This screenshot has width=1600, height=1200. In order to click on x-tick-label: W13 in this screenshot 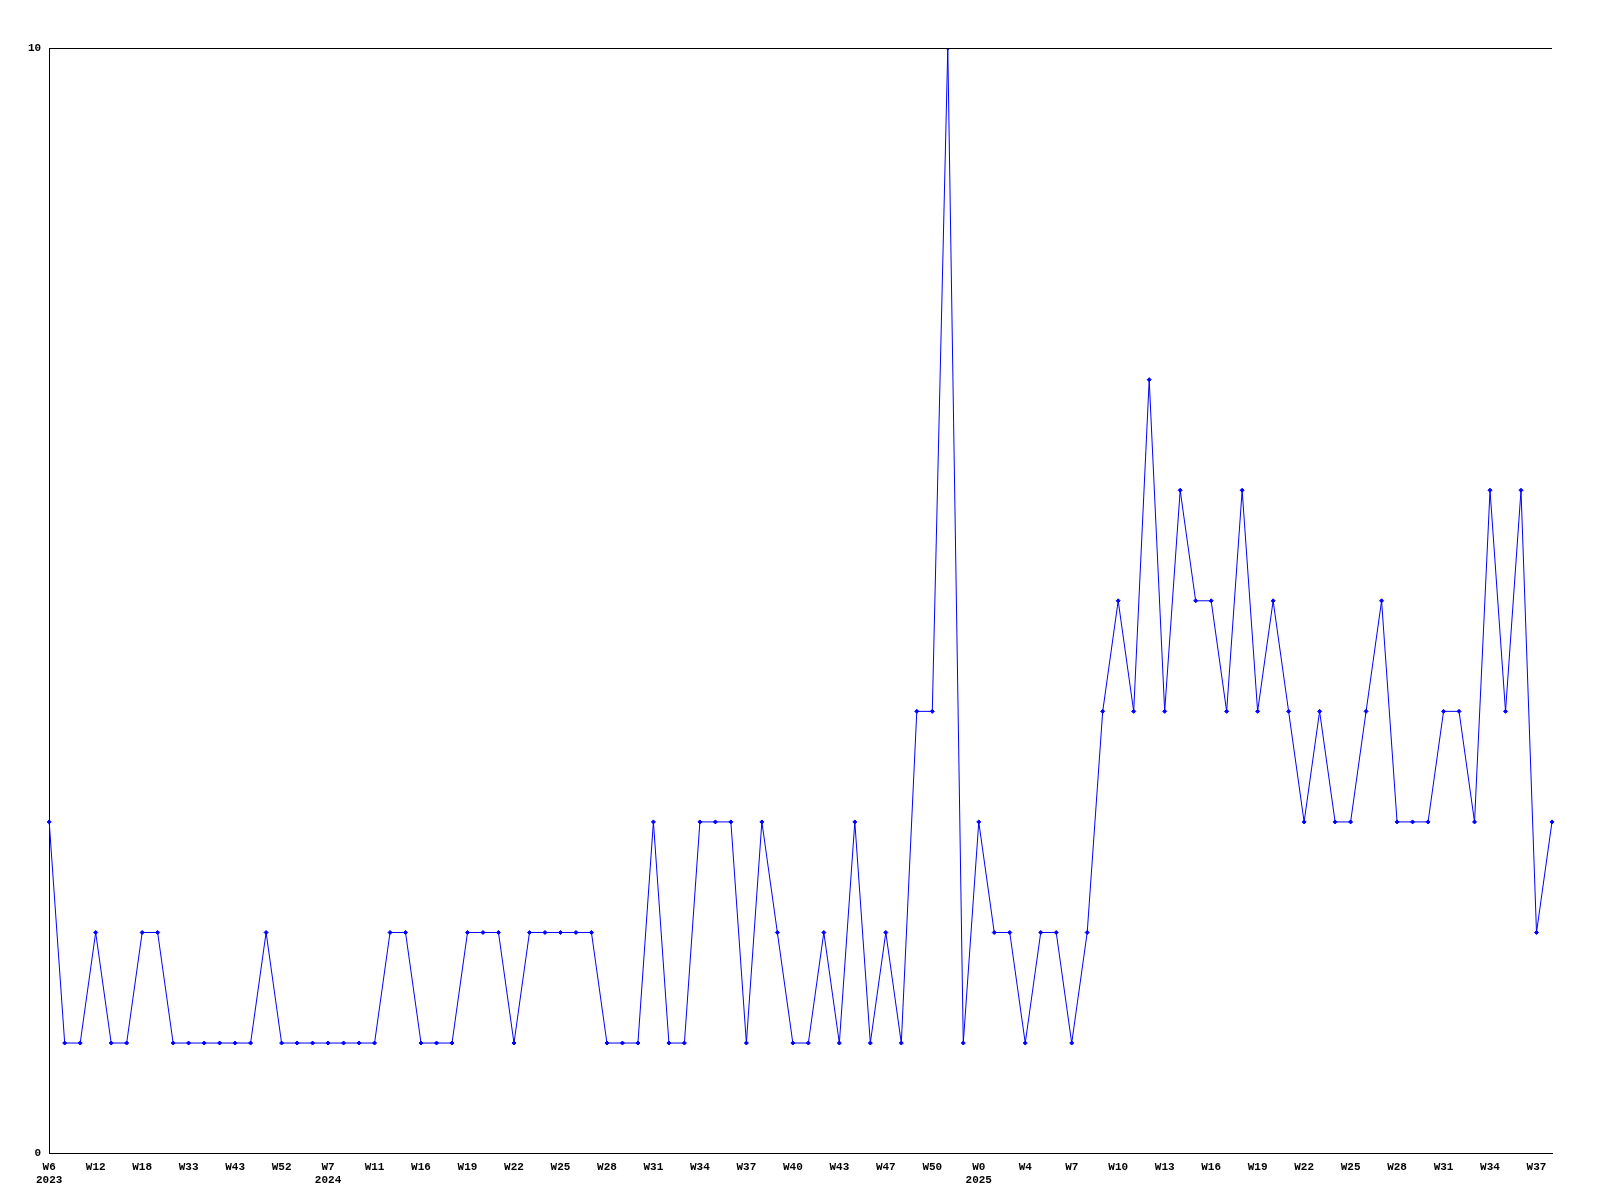, I will do `click(1164, 1166)`.